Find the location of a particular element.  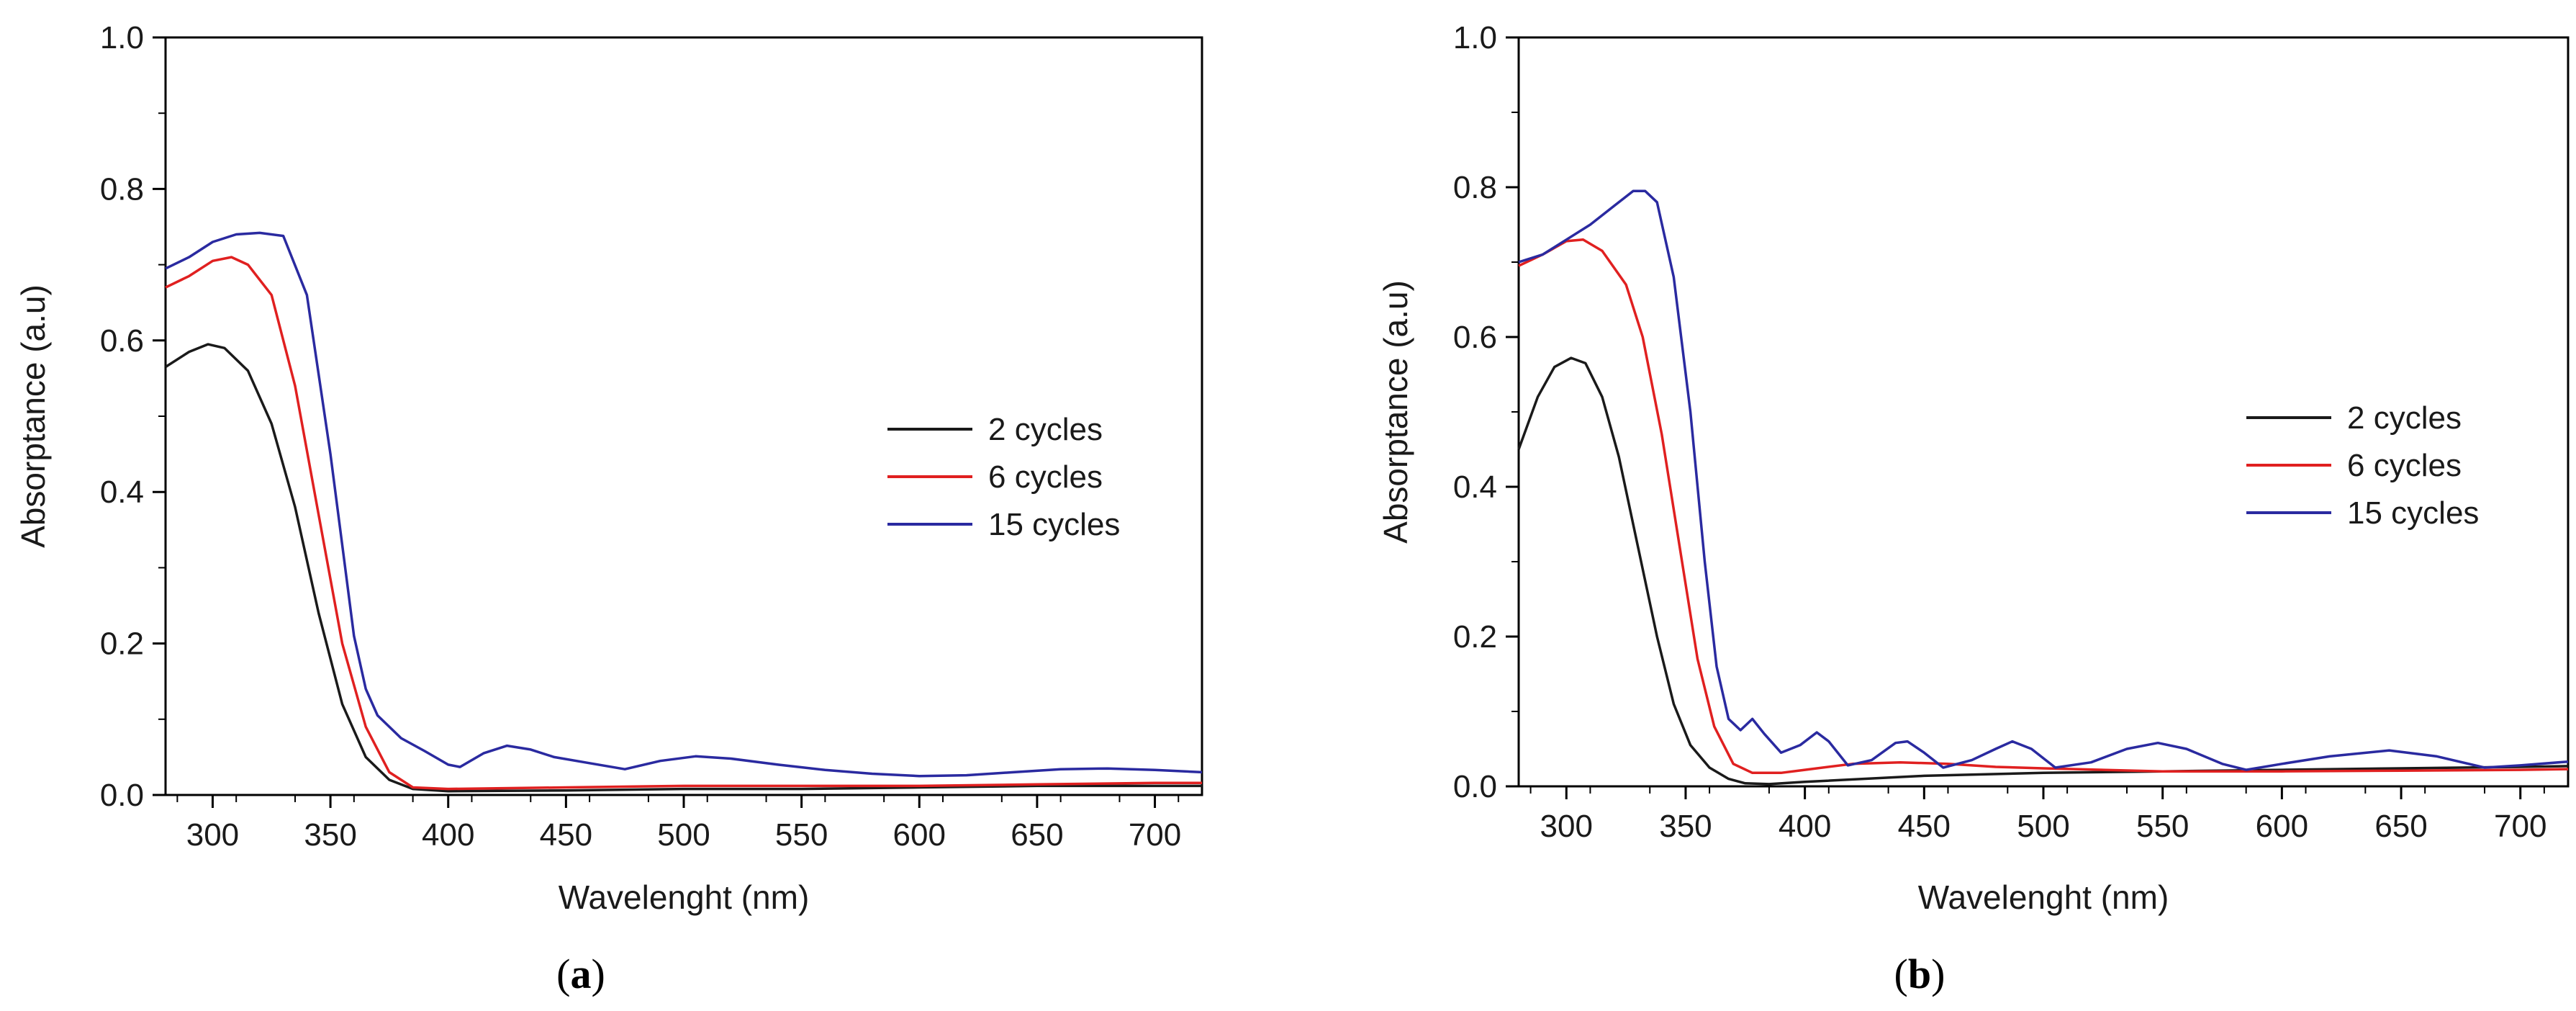

panel-label-a: (a) is located at coordinates (581, 974).